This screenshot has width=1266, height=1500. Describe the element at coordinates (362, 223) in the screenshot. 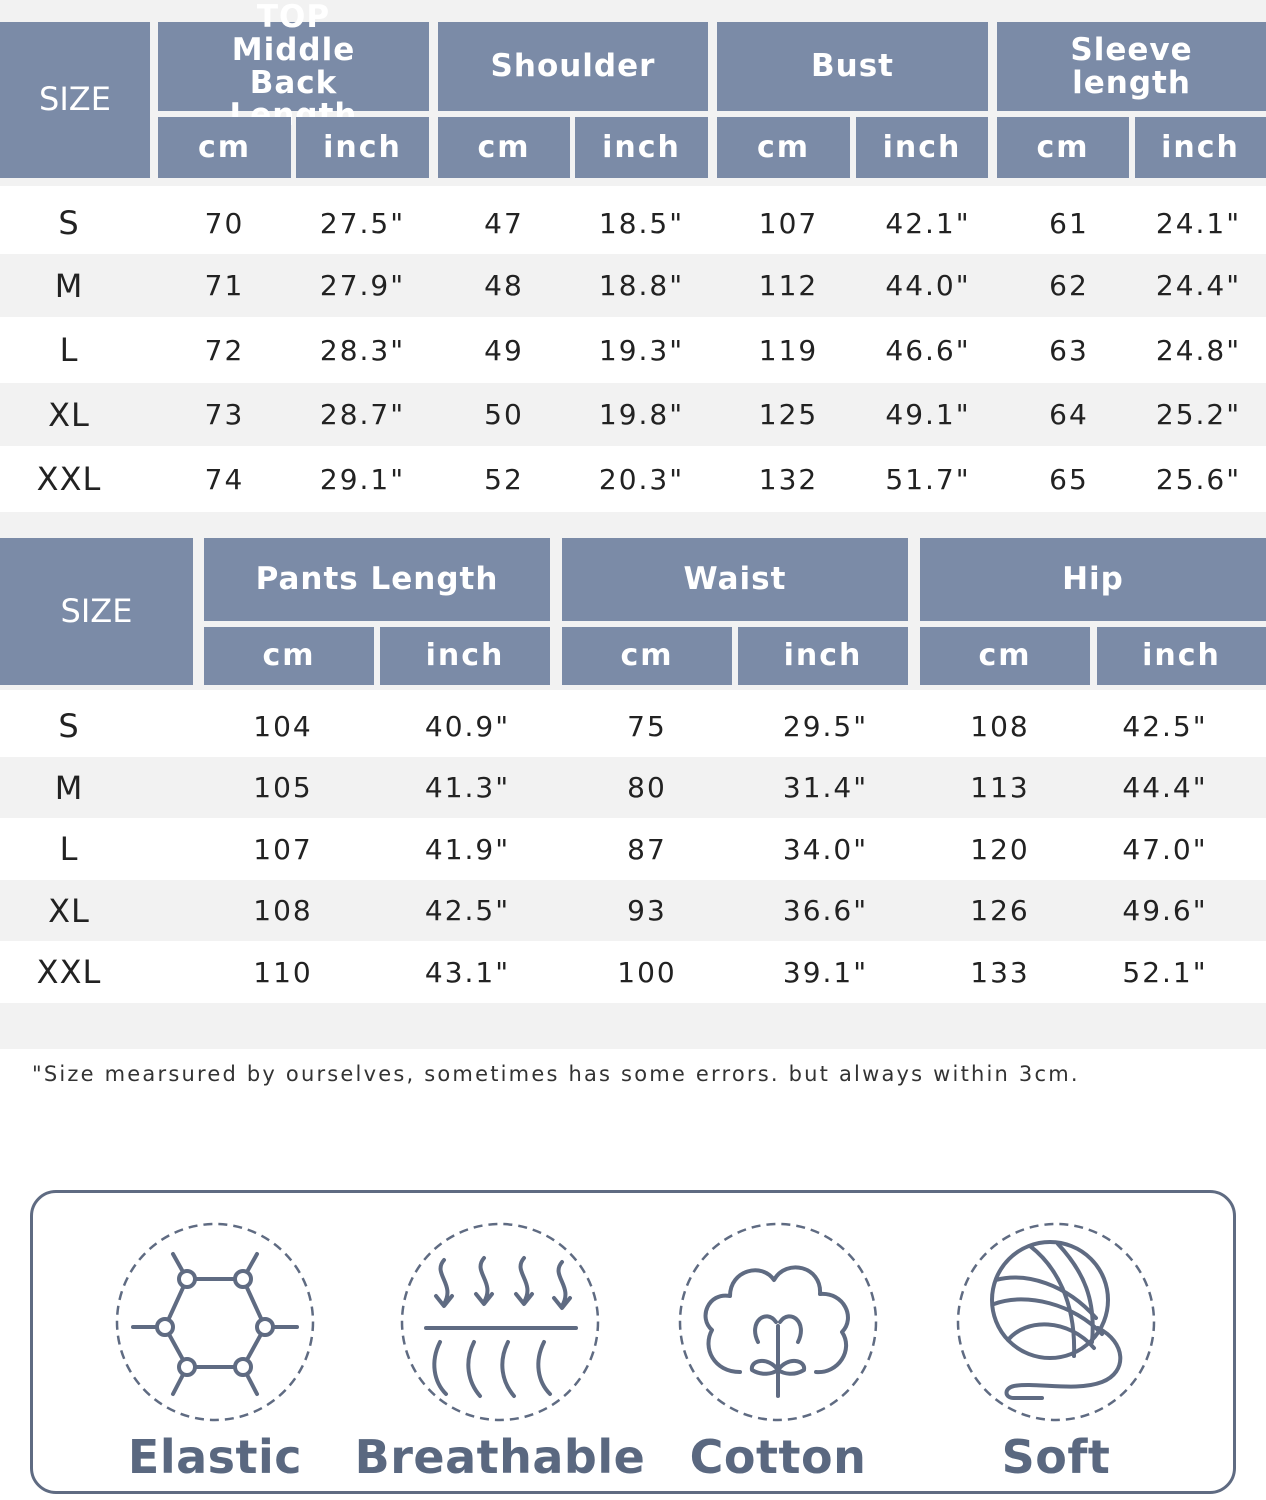

I see `value-cell: 27.5"` at that location.